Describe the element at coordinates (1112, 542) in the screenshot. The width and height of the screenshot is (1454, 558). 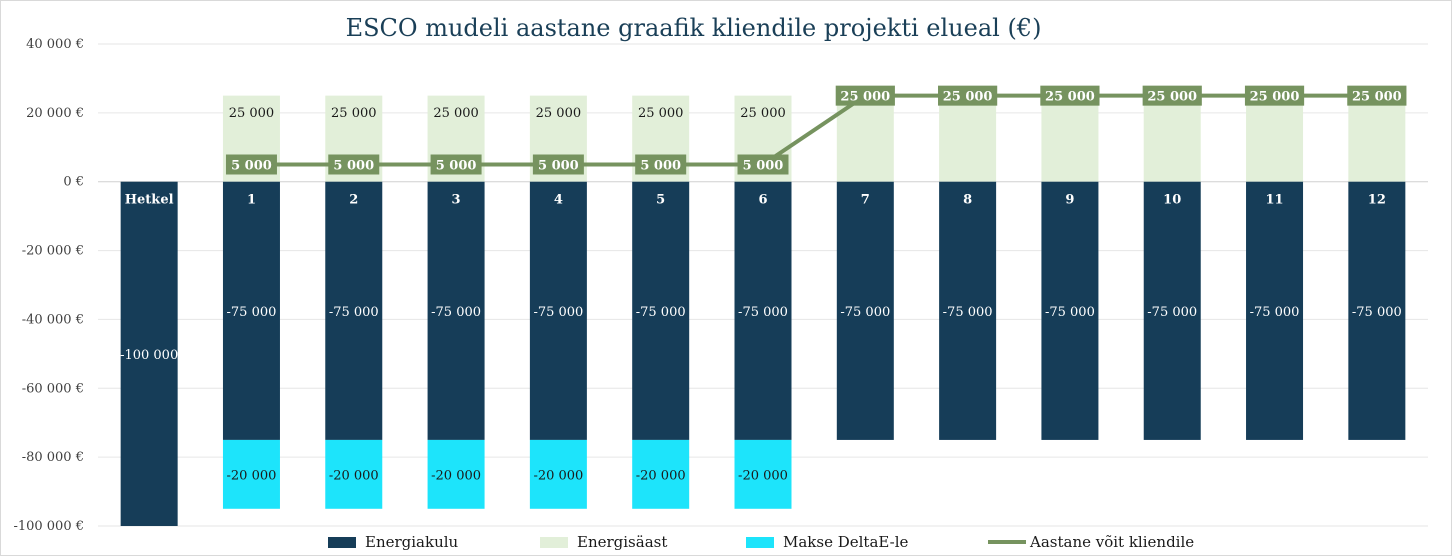
I see `legend-label: Aastane võit kliendile` at that location.